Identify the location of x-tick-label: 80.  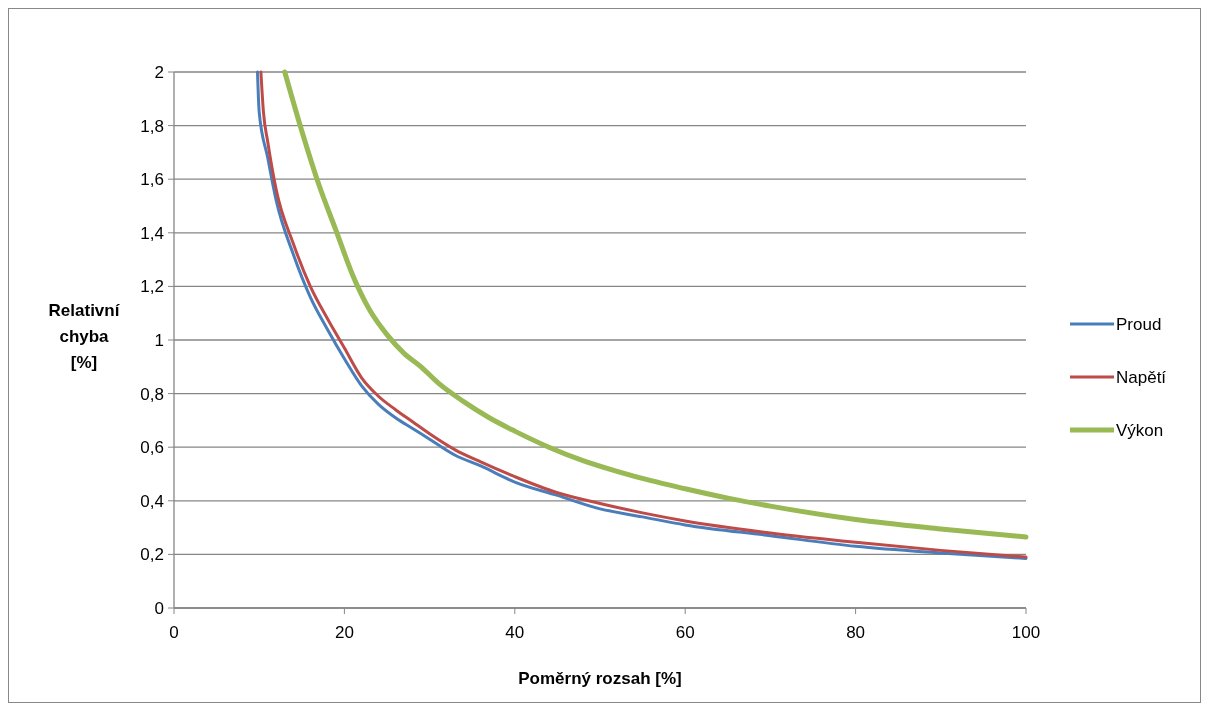
(856, 632).